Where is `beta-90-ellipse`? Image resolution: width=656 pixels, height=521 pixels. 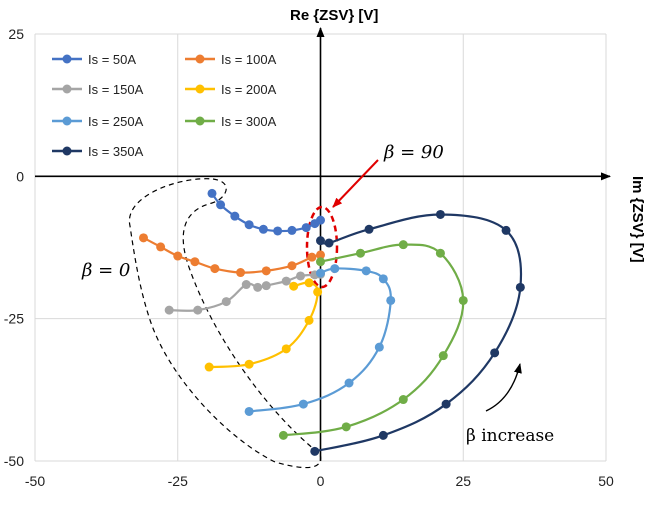 beta-90-ellipse is located at coordinates (322, 247).